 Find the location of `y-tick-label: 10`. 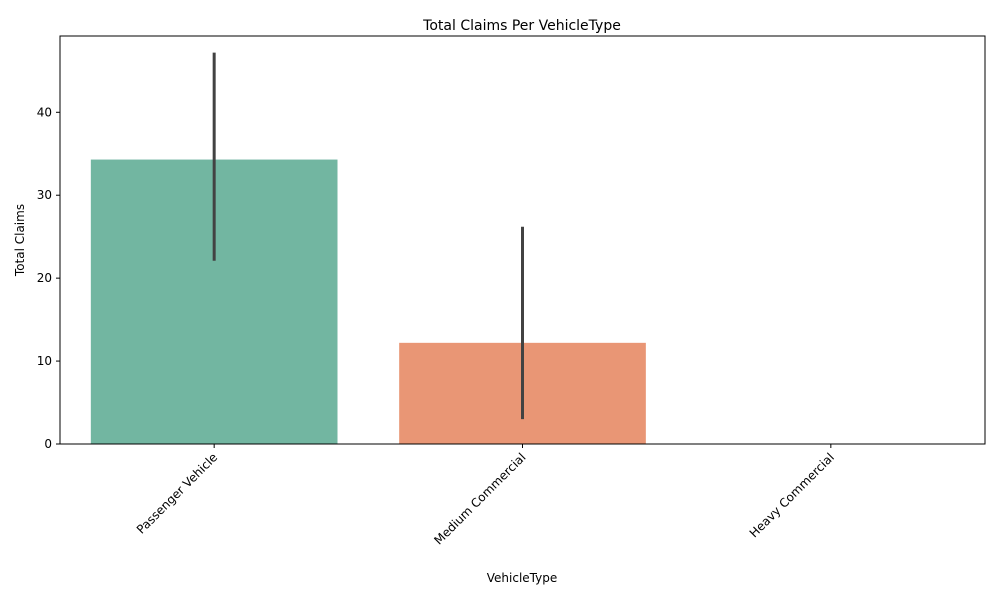

y-tick-label: 10 is located at coordinates (44, 361).